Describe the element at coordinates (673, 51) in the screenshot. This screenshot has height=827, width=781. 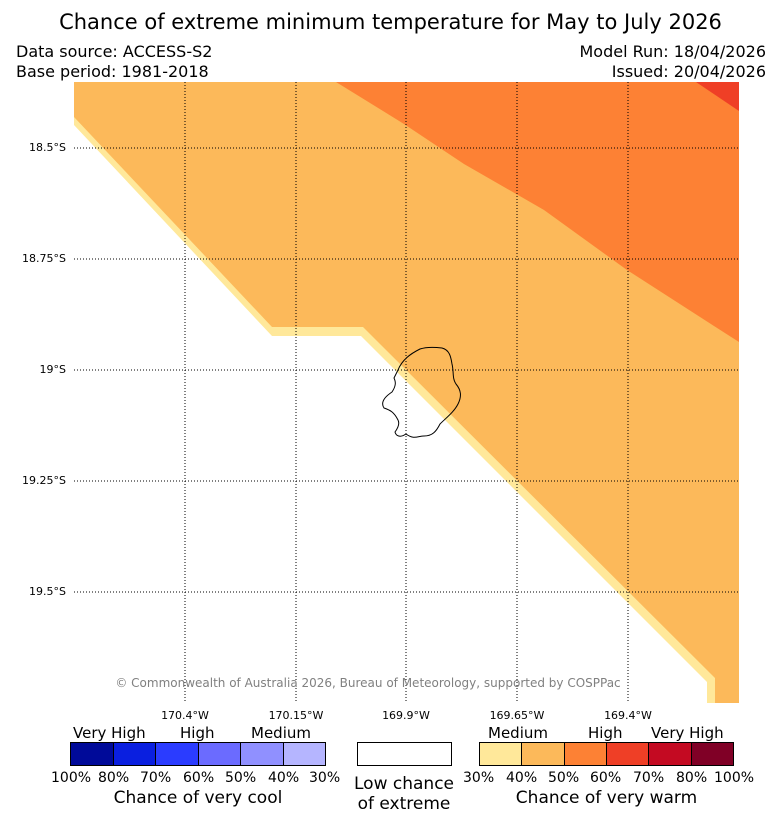
I see `model-run: Model Run: 18/04/2026` at that location.